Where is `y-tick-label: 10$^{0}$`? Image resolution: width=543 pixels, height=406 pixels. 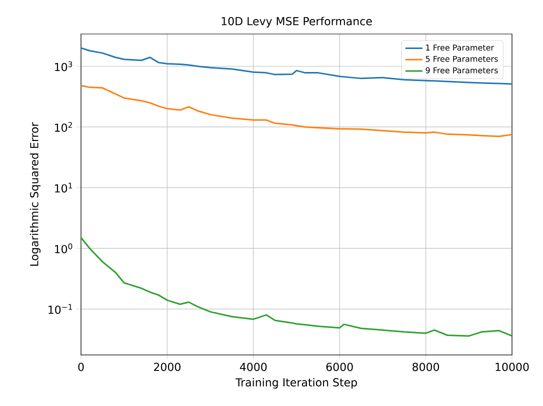
y-tick-label: 10$^{0}$ is located at coordinates (63, 248).